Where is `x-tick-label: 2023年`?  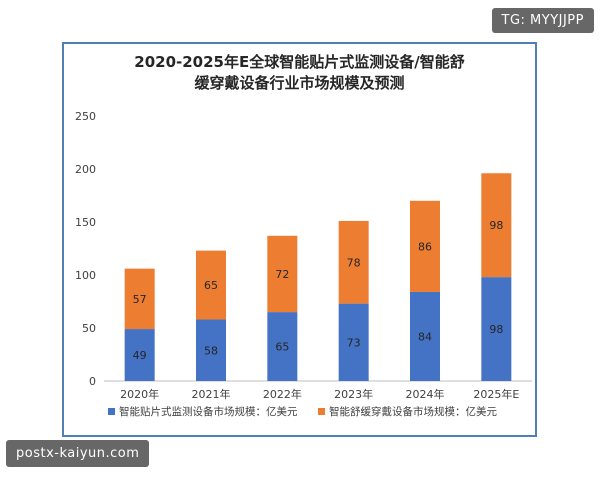 x-tick-label: 2023年 is located at coordinates (353, 394).